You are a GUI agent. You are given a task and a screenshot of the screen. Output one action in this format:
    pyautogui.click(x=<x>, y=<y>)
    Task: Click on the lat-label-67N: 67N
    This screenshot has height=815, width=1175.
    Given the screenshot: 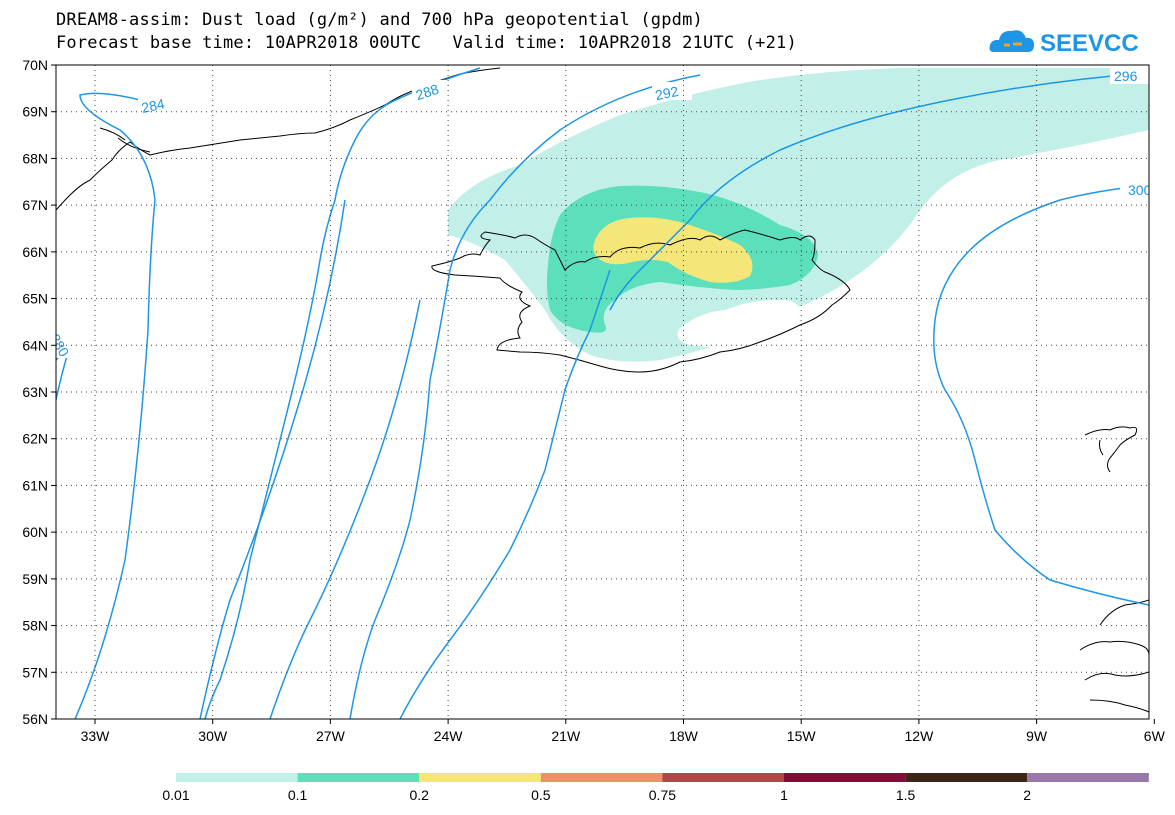 What is the action you would take?
    pyautogui.click(x=35, y=205)
    